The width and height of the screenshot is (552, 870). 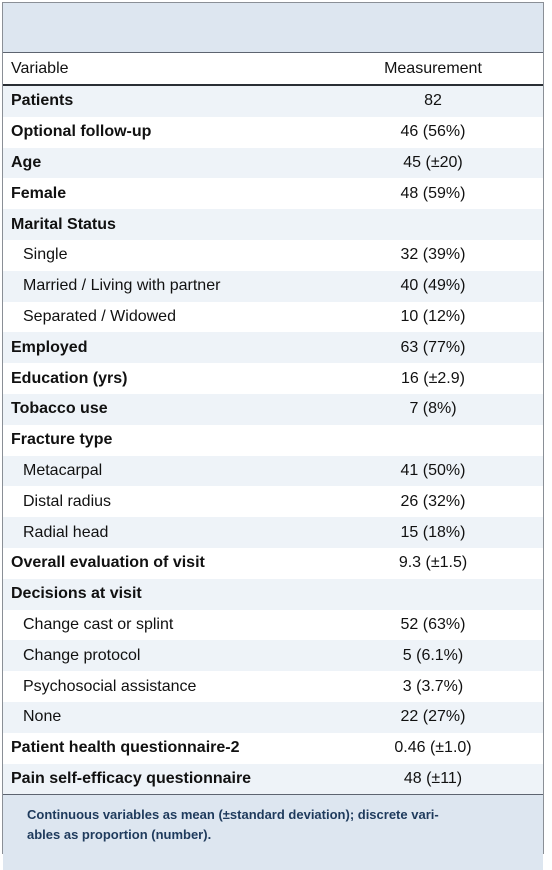 What do you see at coordinates (273, 625) in the screenshot?
I see `table-row: Change cast or splint 52 (63%)` at bounding box center [273, 625].